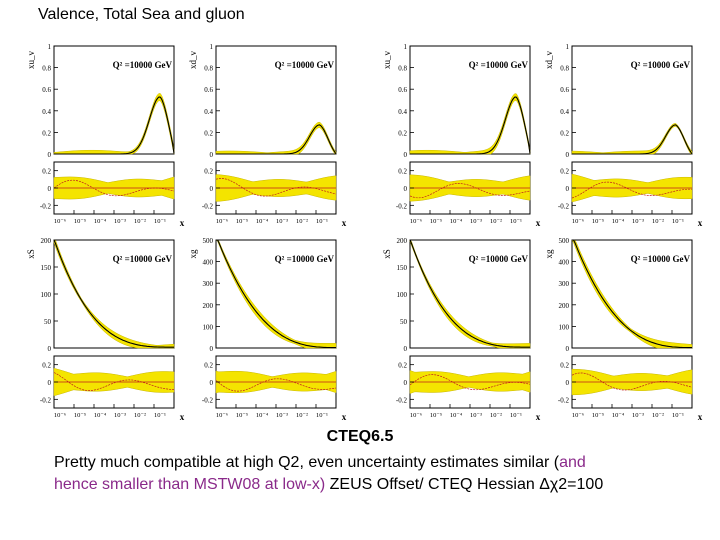 This screenshot has height=540, width=720. What do you see at coordinates (360, 436) in the screenshot?
I see `caption-title: CTEQ6.5` at bounding box center [360, 436].